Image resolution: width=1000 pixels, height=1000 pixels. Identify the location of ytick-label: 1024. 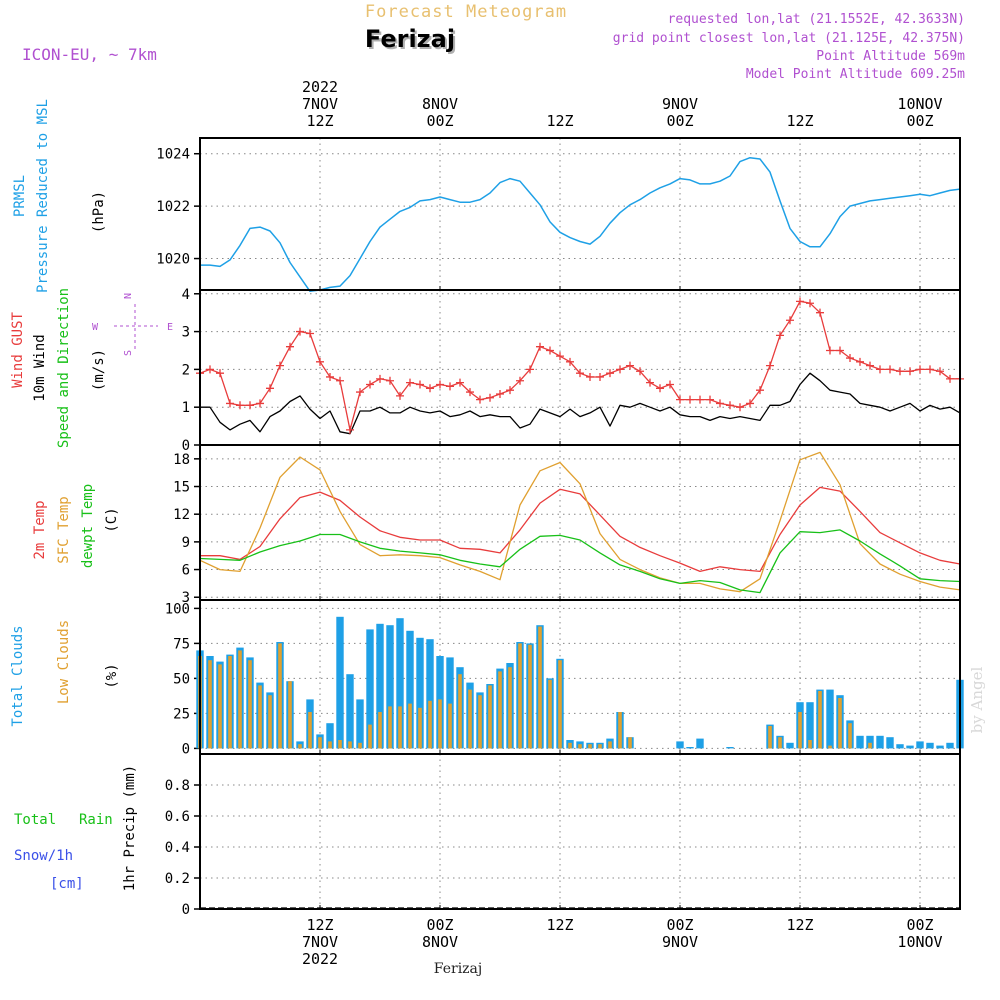
(173, 155).